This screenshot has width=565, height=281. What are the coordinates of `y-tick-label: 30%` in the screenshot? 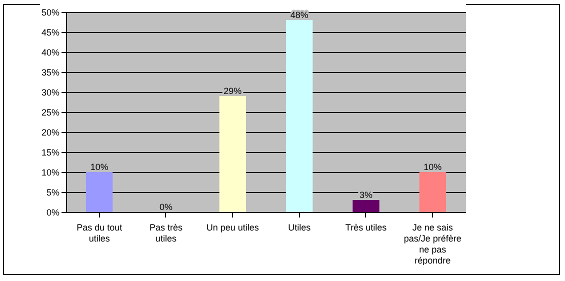 It's located at (50, 93).